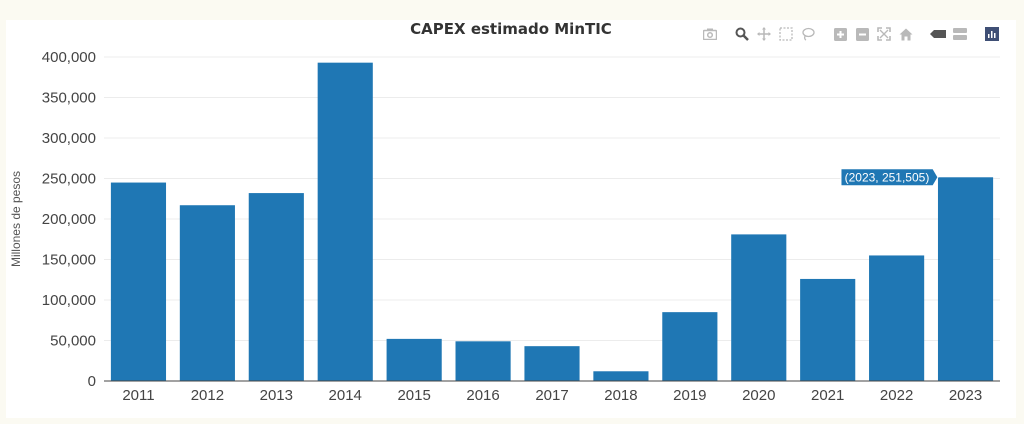  Describe the element at coordinates (345, 395) in the screenshot. I see `x-tick-label: 2014` at that location.